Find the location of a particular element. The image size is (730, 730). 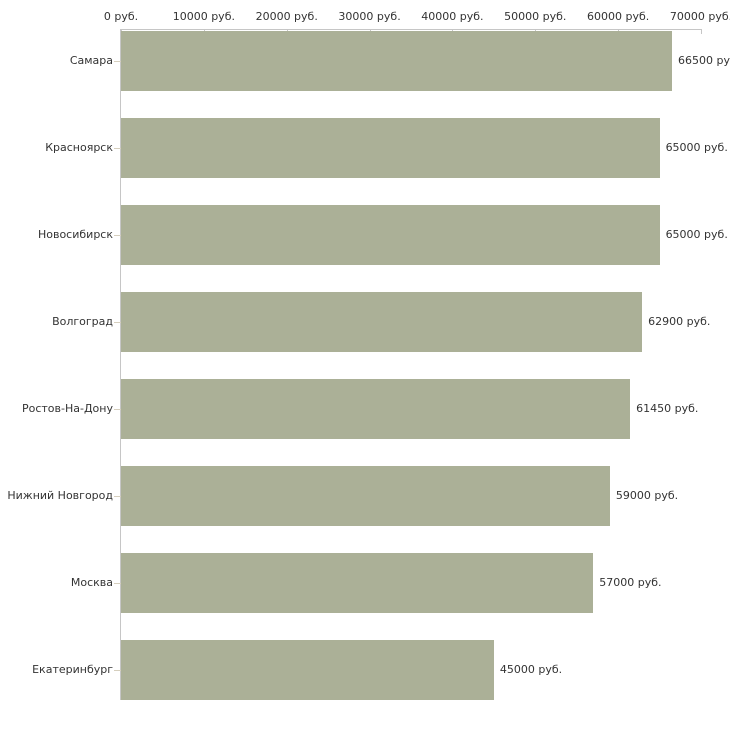

x-axis-tick-label: 40000 руб. is located at coordinates (452, 16).